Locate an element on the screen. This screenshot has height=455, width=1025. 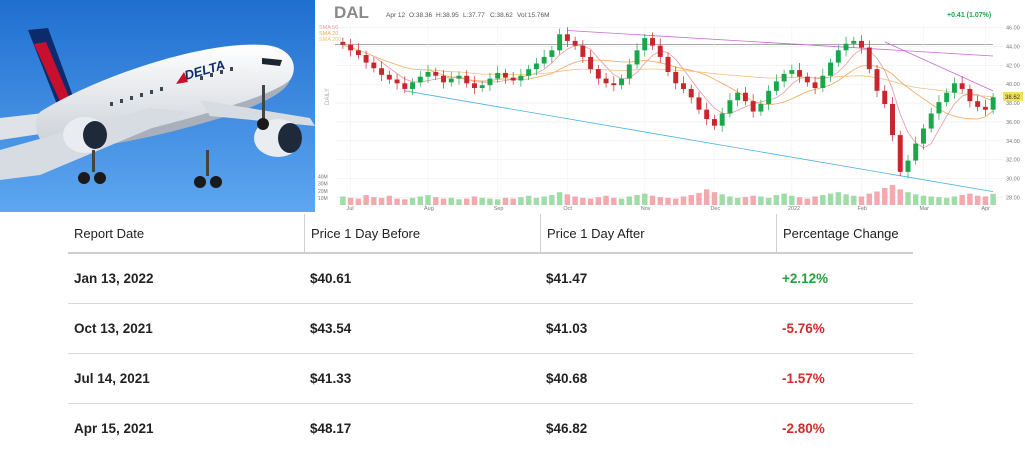
y-tick-label: 46.00 is located at coordinates (1013, 29).